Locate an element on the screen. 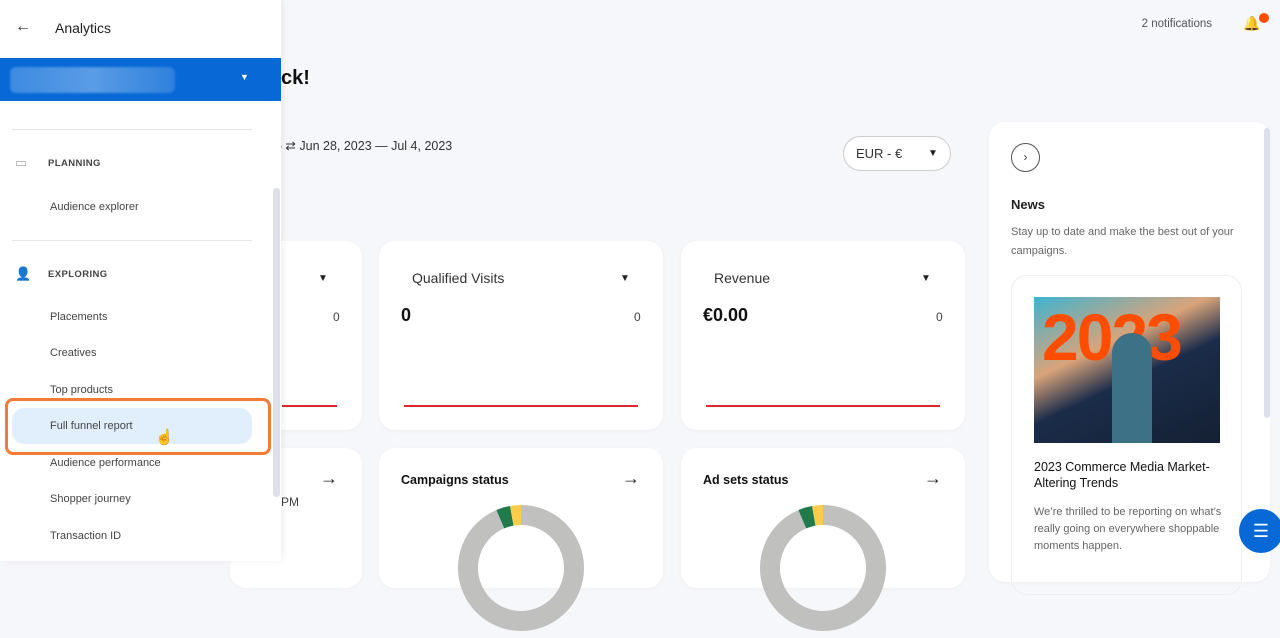 Image resolution: width=1280 pixels, height=638 pixels. calendar-icon: ▭ is located at coordinates (21, 162).